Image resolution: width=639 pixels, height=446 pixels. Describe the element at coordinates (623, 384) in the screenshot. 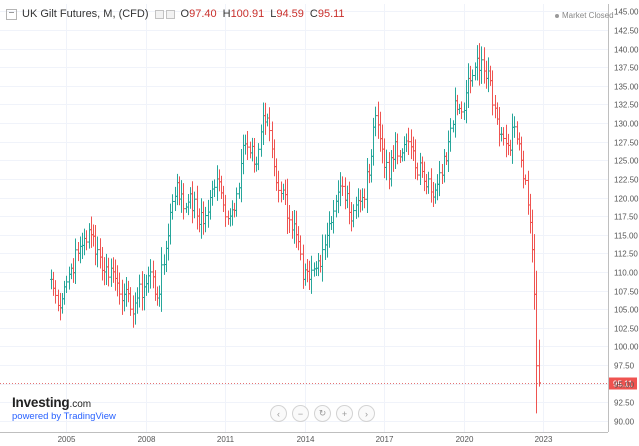

I see `last-price-label: 95.11` at that location.